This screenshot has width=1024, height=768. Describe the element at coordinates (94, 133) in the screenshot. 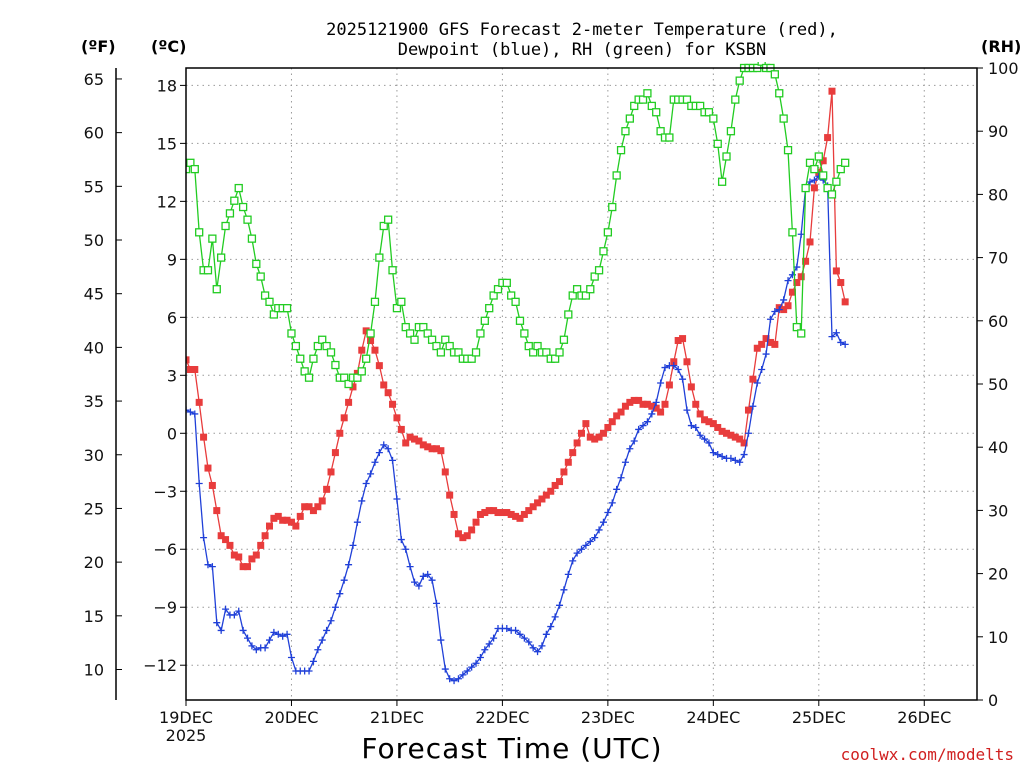

I see `fahrenheit-tick-label: 60` at that location.